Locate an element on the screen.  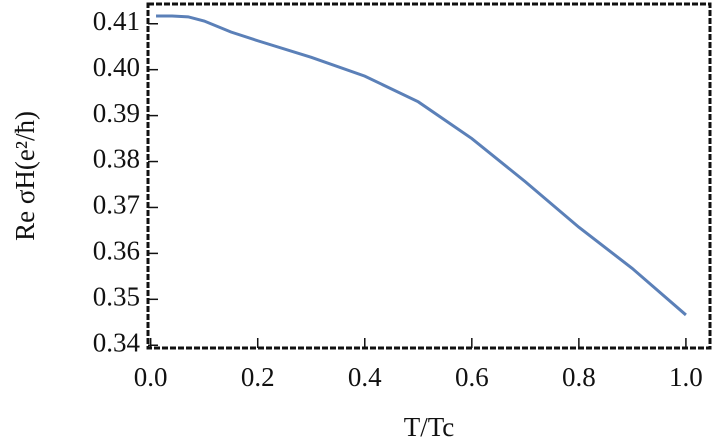
x-tick-label: 0.8 is located at coordinates (579, 377).